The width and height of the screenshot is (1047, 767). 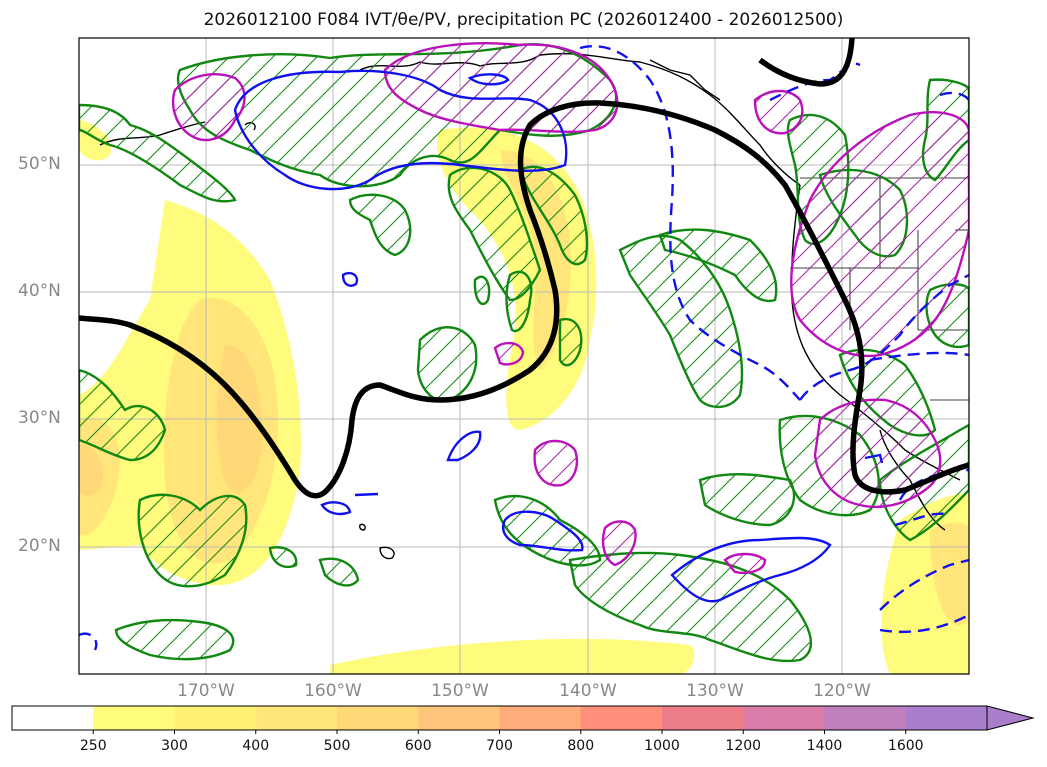 I want to click on lat-label-30n: 30°N, so click(x=39, y=418).